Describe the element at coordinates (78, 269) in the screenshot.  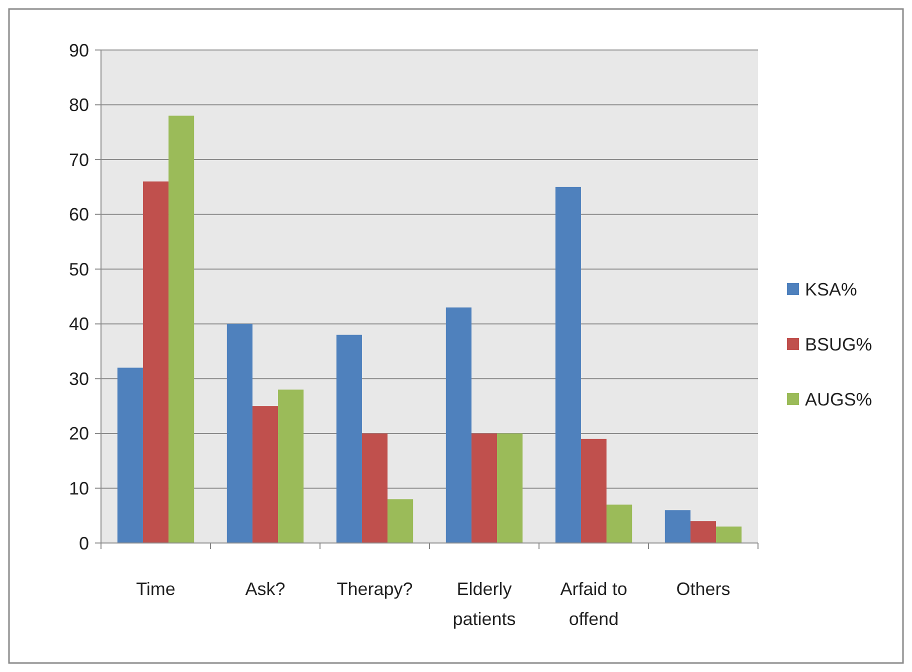
I see `y-tick-label: 50` at that location.